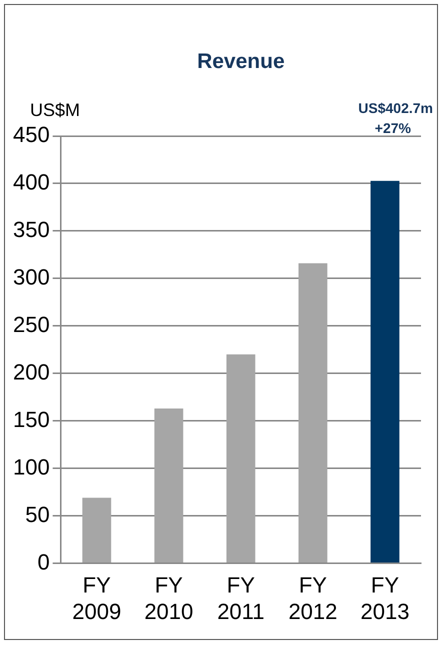  I want to click on y-axis-title: US$M, so click(55, 110).